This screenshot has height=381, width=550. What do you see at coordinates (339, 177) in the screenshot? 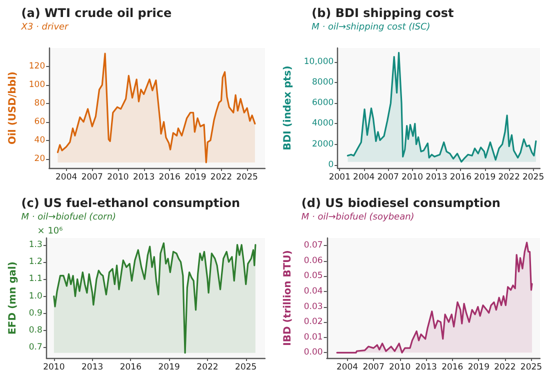
I see `x-tick-label: 2001` at bounding box center [339, 177].